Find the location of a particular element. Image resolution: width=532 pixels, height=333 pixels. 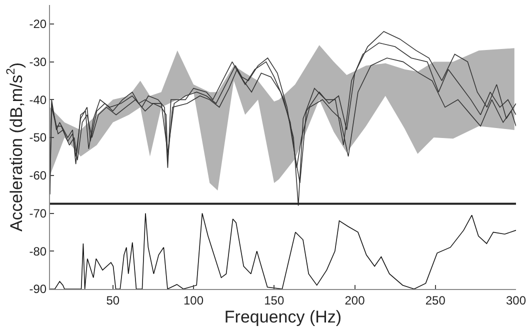

y-tick-label: -60 is located at coordinates (38, 175).